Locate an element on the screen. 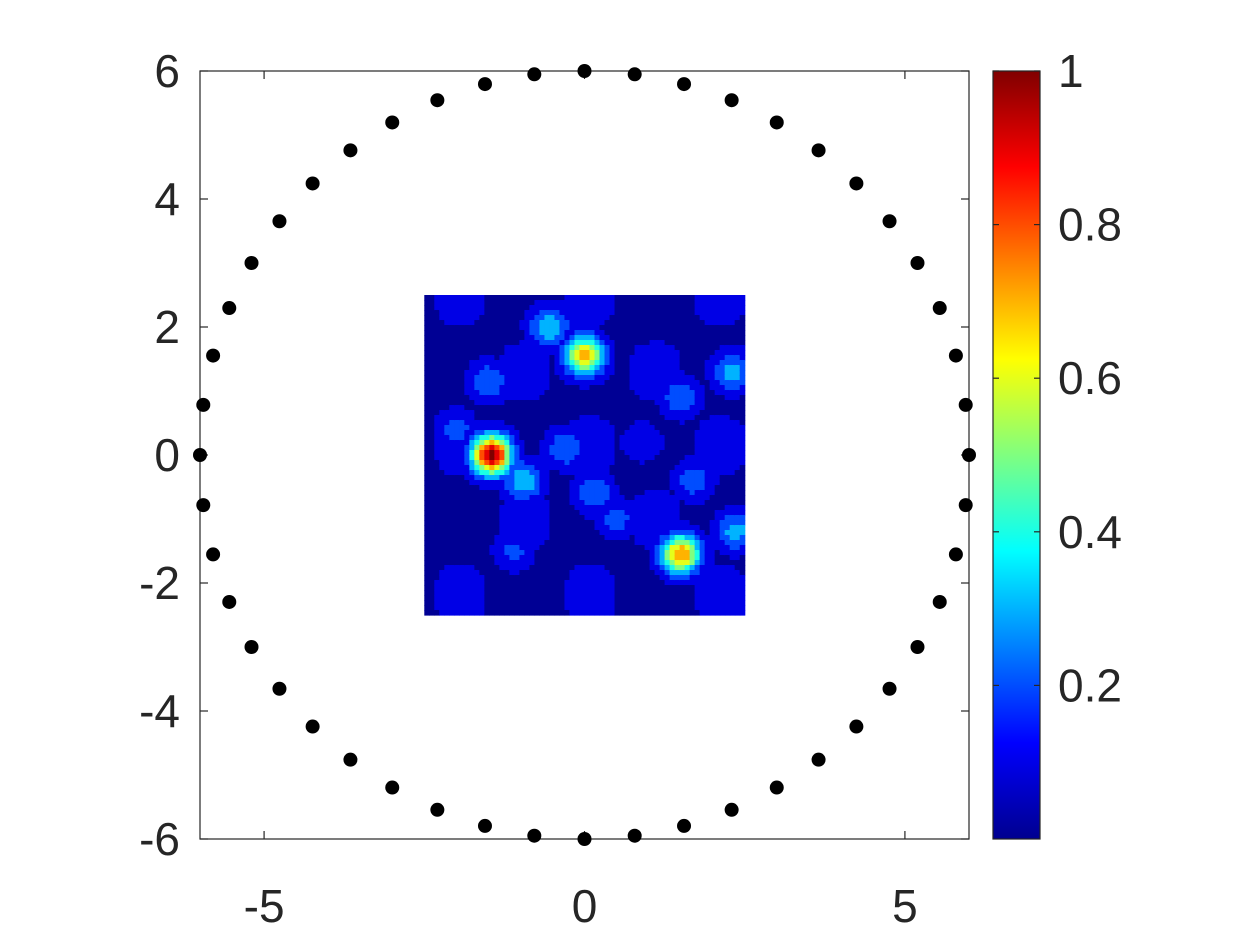 The width and height of the screenshot is (1260, 945). y-tick-label: -2 is located at coordinates (159, 583).